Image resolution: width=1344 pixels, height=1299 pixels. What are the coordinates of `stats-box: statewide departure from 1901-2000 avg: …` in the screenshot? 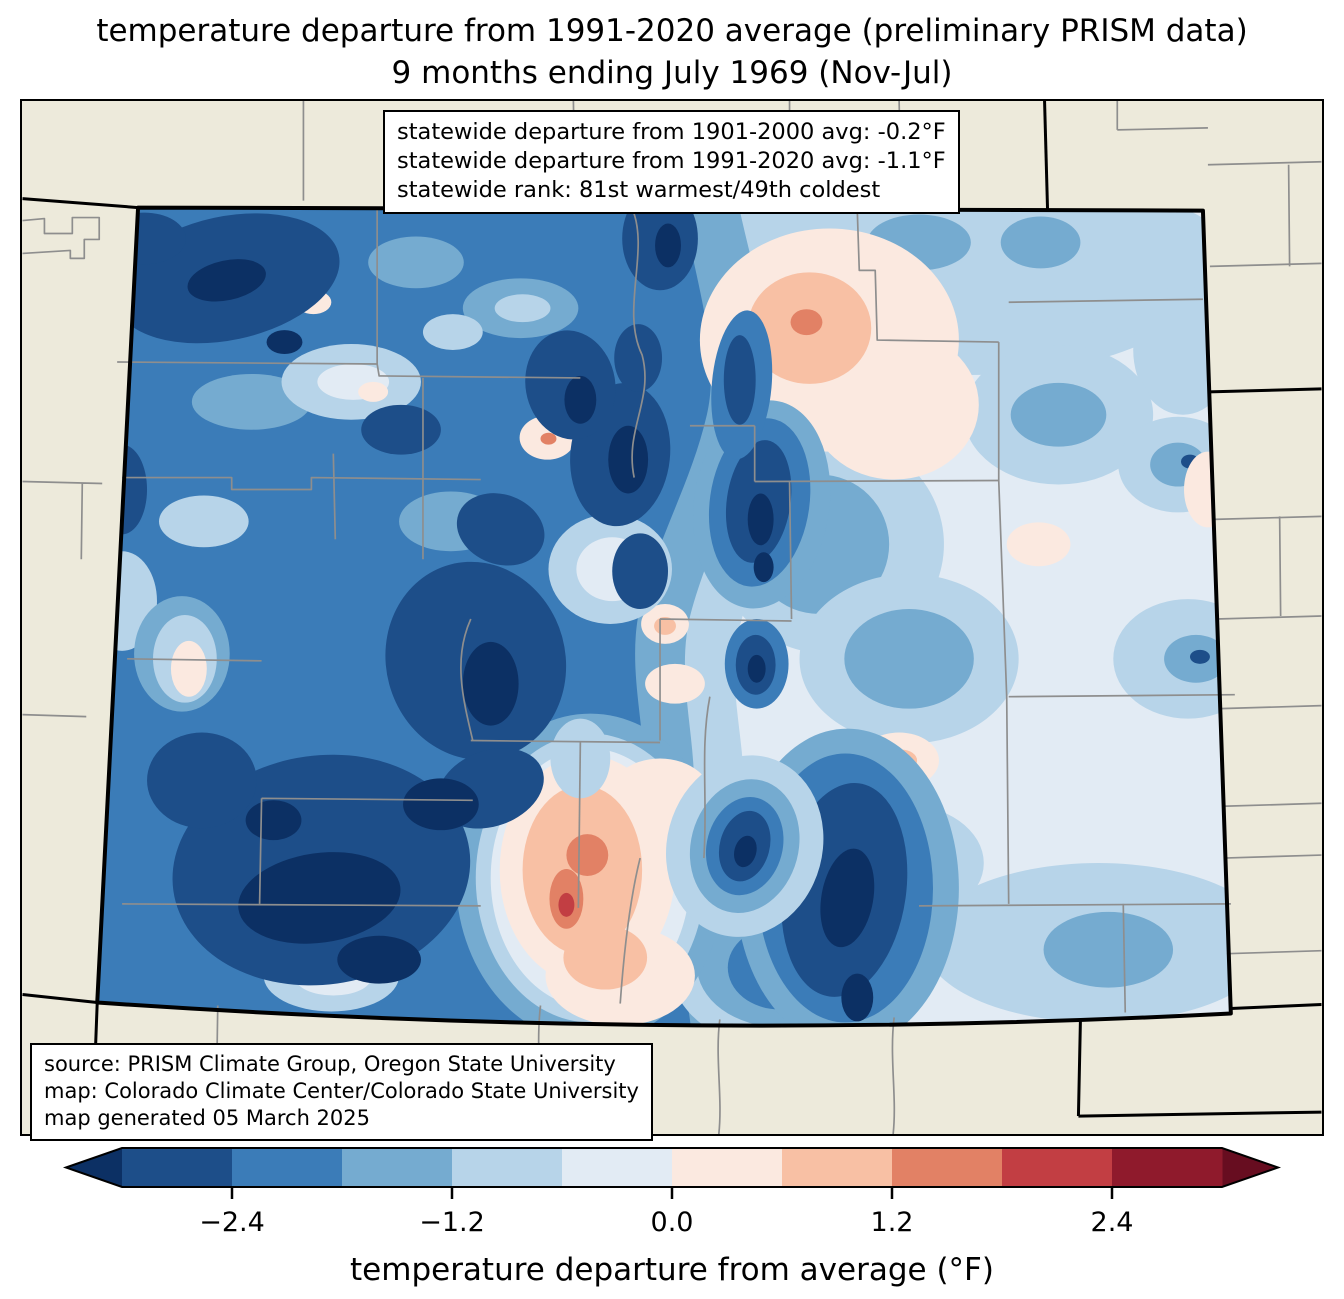 It's located at (671, 162).